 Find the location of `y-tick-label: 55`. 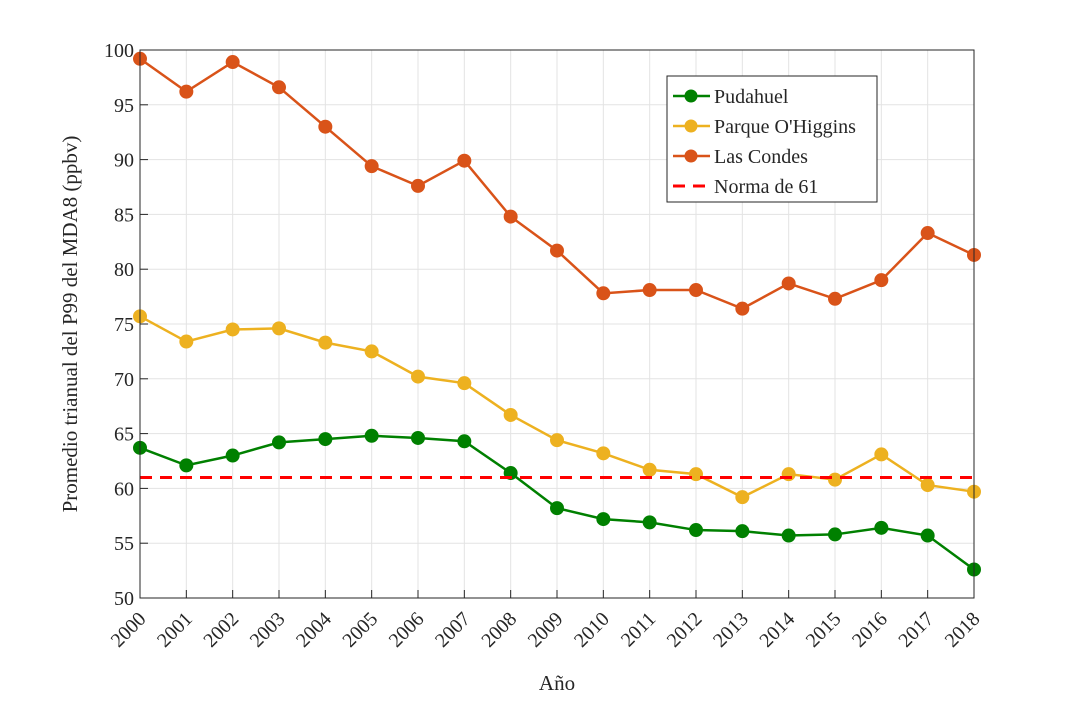

y-tick-label: 55 is located at coordinates (124, 544).